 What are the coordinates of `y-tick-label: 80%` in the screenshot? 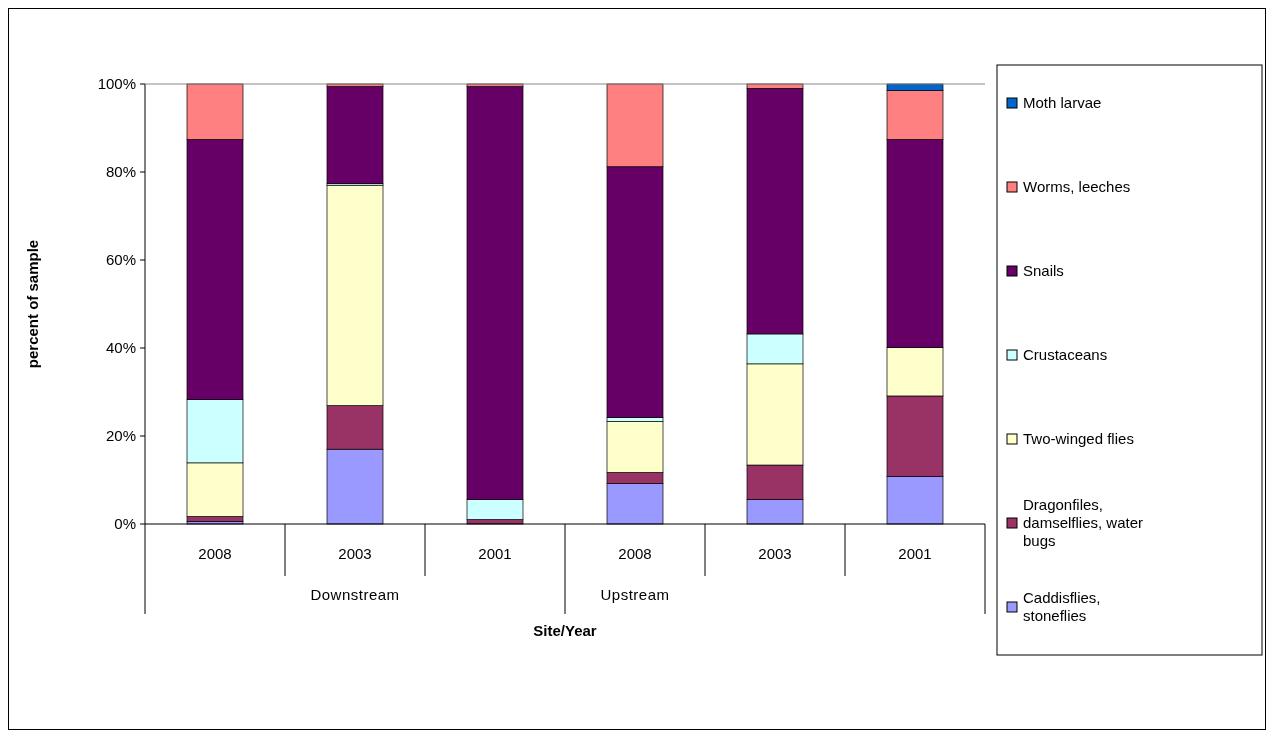 It's located at (120, 172).